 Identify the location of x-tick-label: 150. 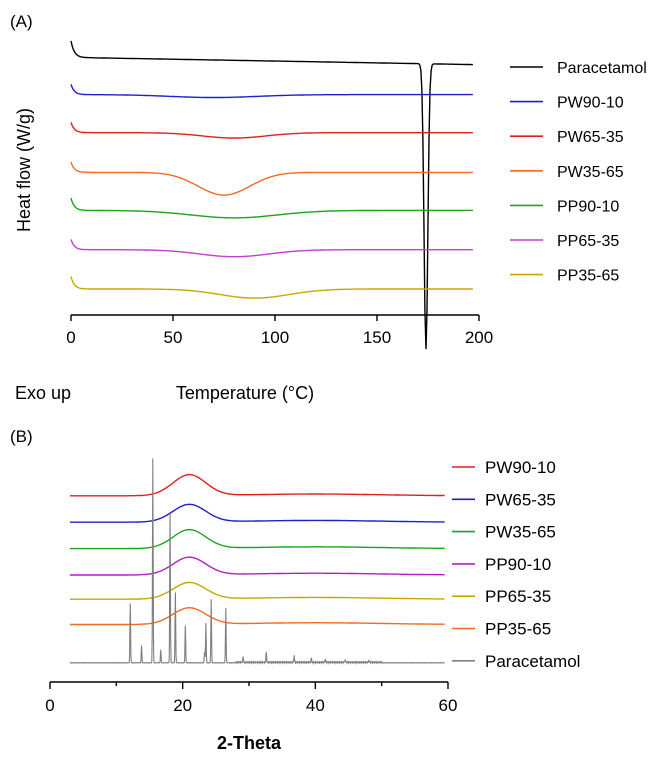
(377, 337).